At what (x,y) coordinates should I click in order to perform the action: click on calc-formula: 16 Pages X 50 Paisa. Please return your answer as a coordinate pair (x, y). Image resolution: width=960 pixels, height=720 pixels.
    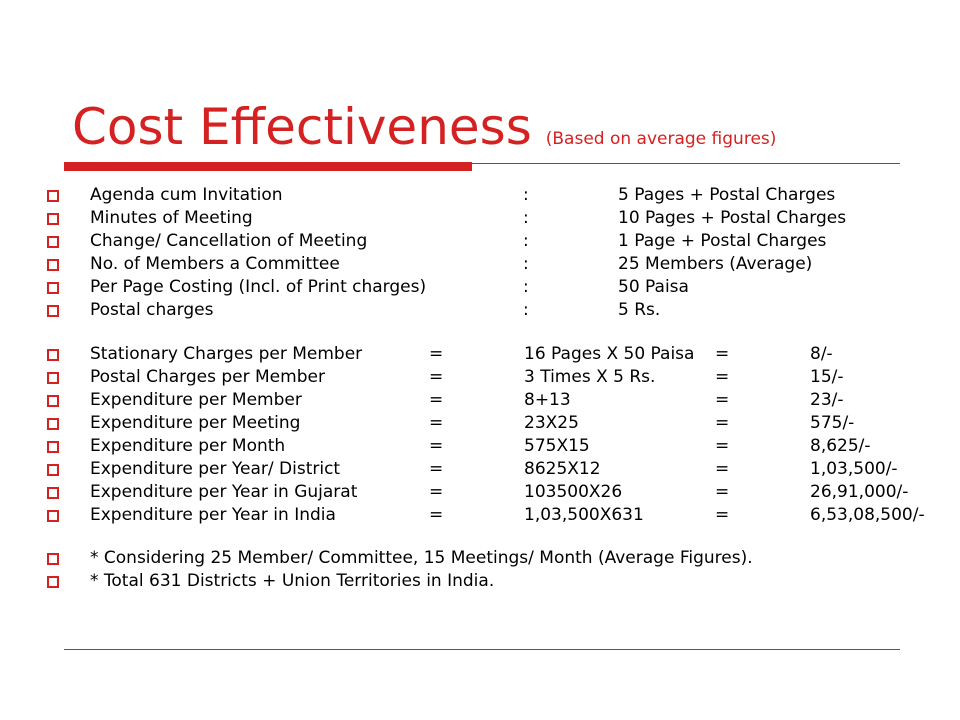
    Looking at the image, I should click on (609, 354).